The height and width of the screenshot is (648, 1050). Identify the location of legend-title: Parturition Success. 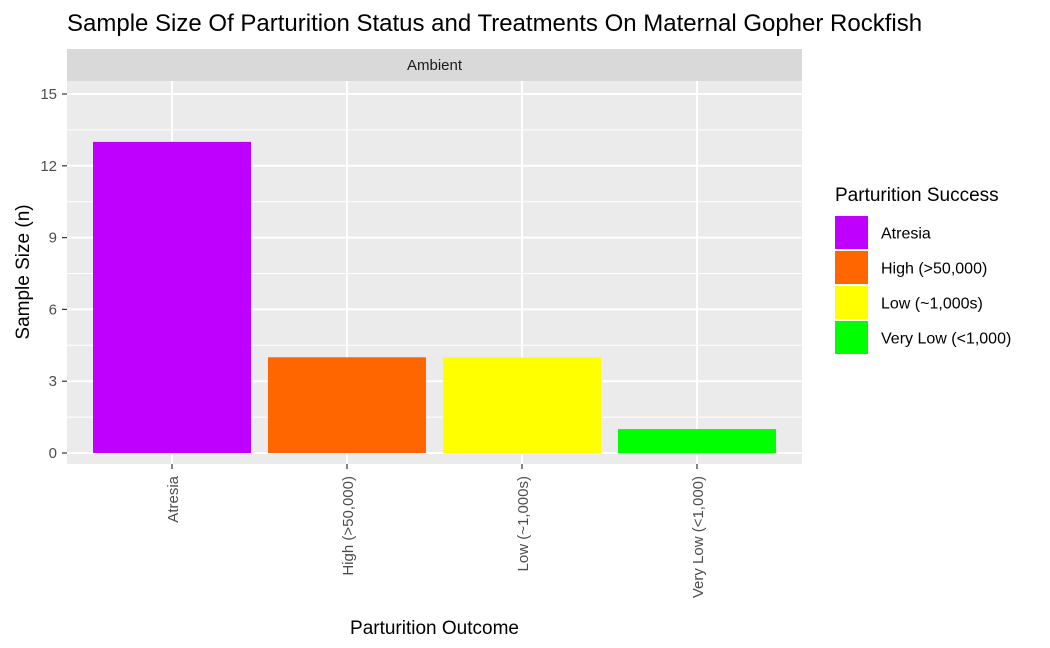
(917, 195).